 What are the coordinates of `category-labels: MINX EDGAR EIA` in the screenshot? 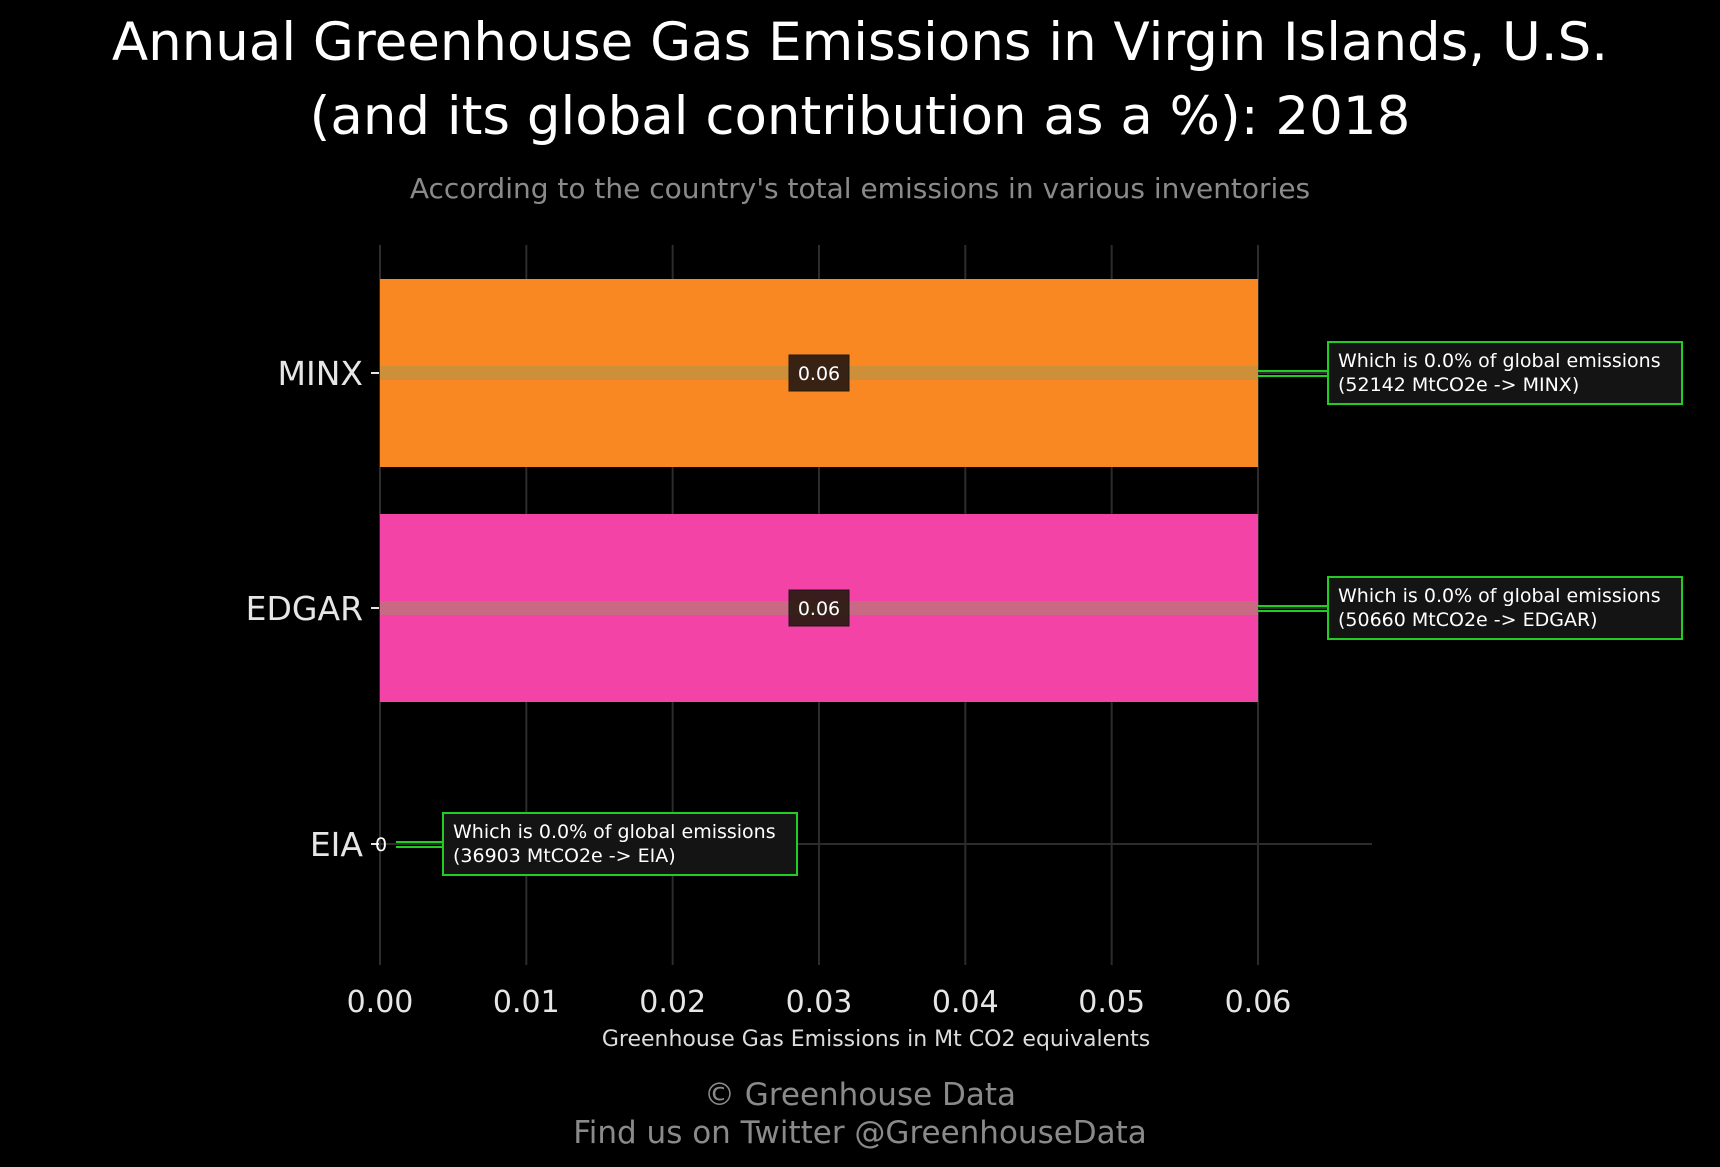 It's located at (312, 609).